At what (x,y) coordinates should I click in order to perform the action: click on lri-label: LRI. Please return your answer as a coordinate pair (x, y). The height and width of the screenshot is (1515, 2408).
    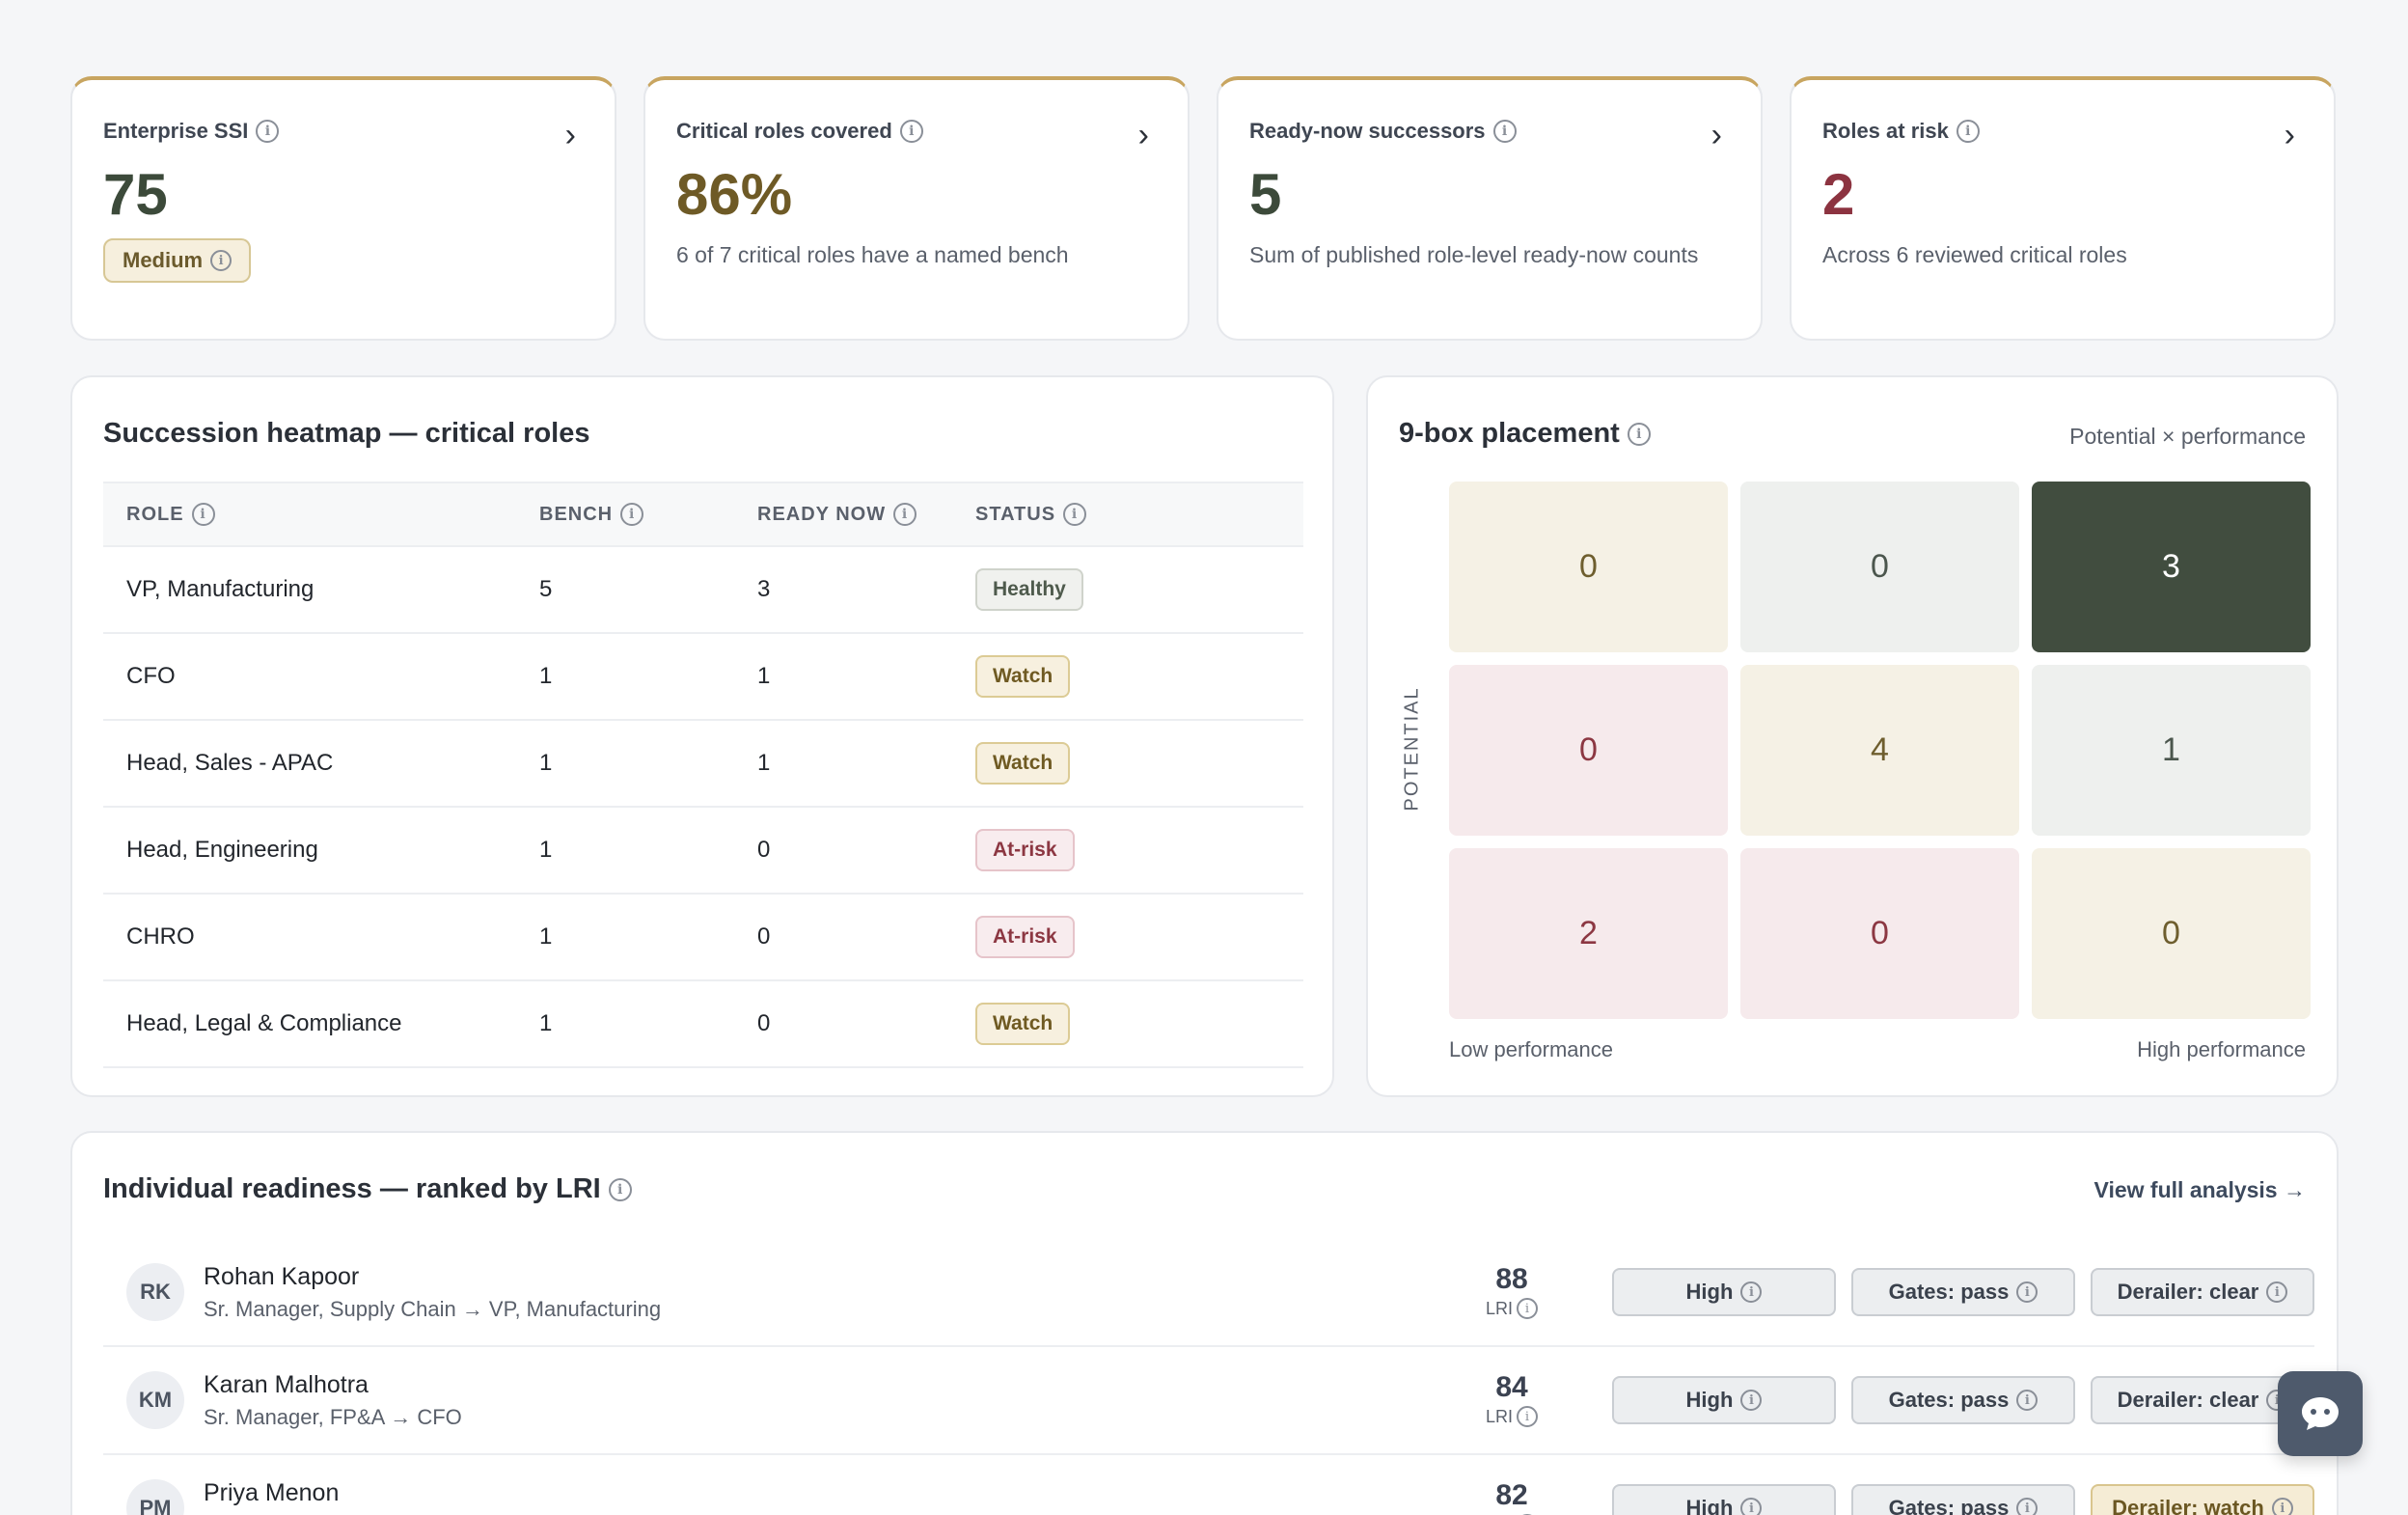
    Looking at the image, I should click on (1499, 1308).